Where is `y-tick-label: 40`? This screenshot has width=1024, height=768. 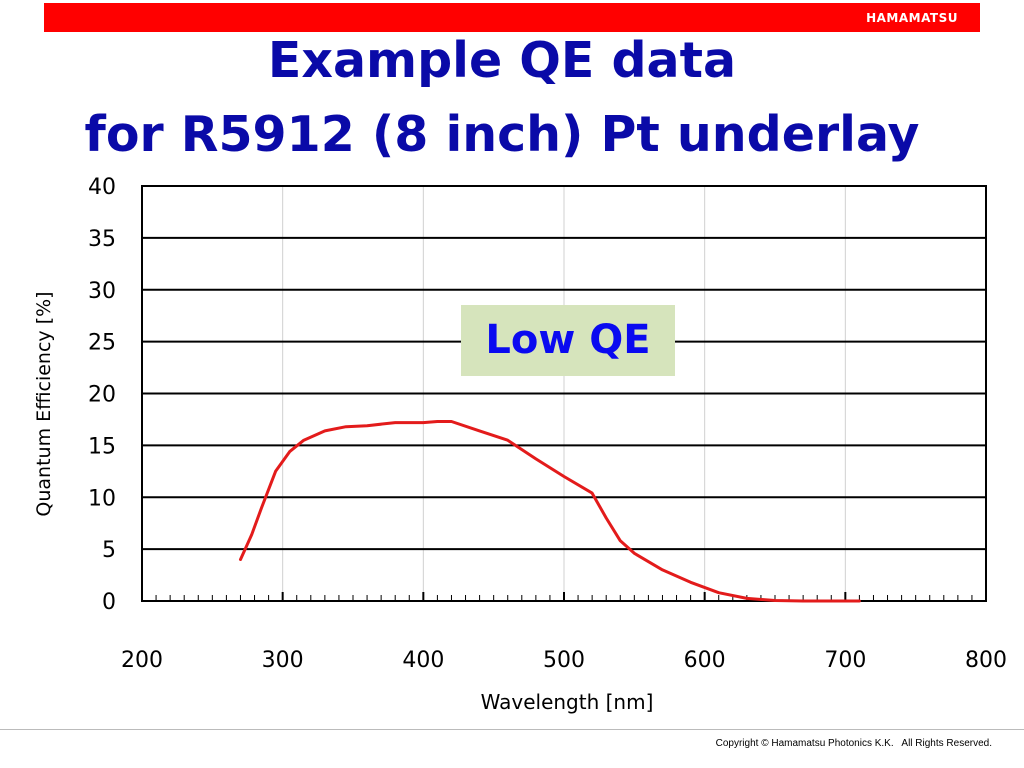
y-tick-label: 40 is located at coordinates (102, 187).